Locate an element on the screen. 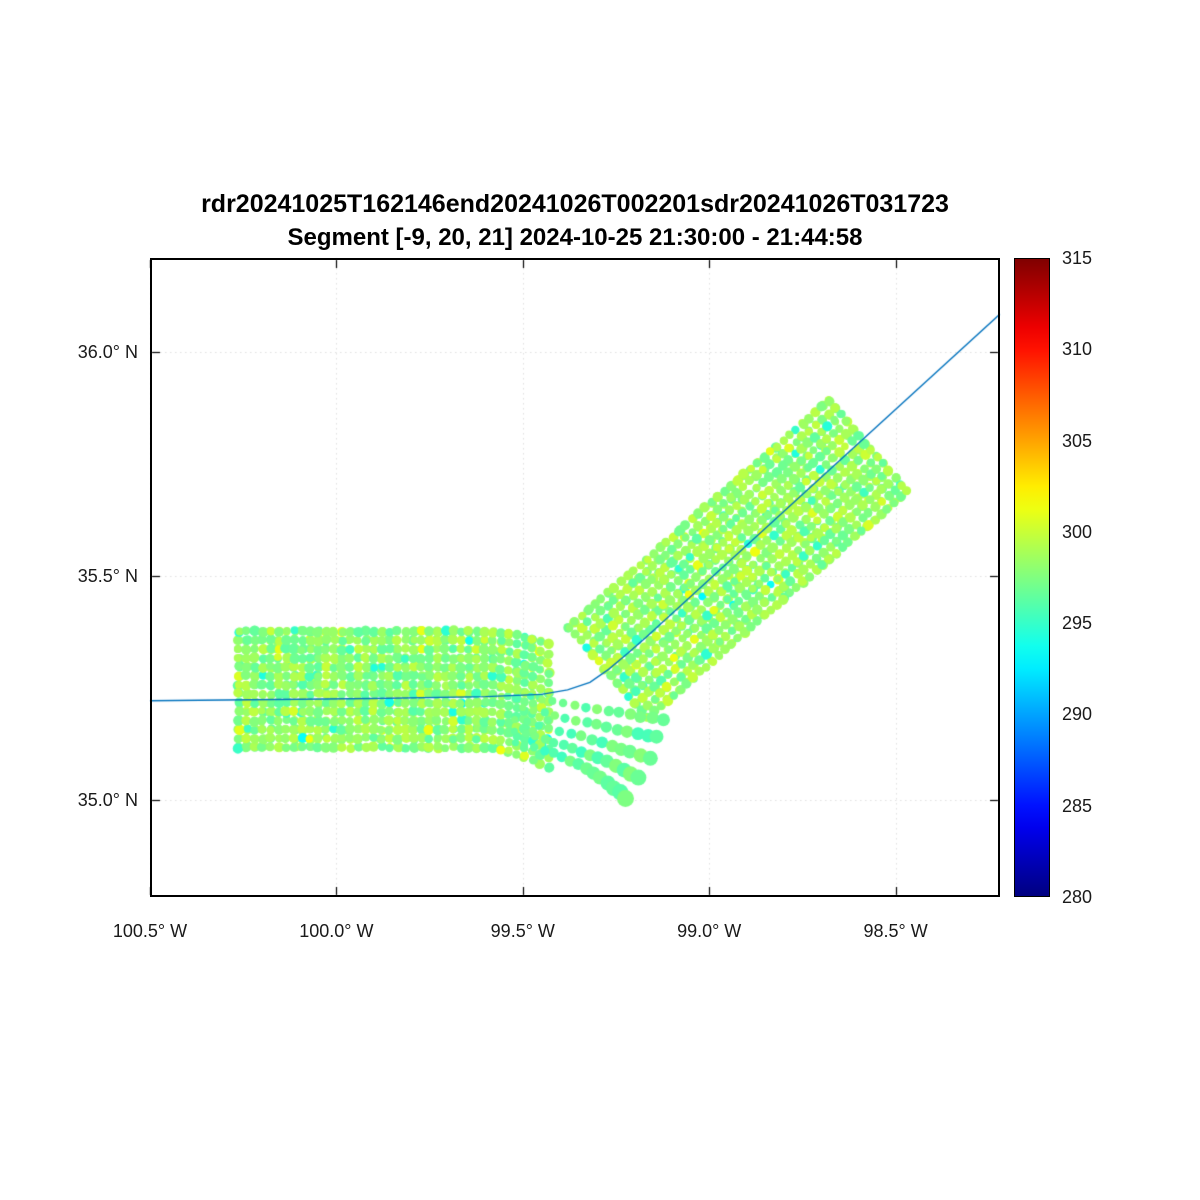 Image resolution: width=1200 pixels, height=1200 pixels. y-tick-label: 36.0° N is located at coordinates (107, 352).